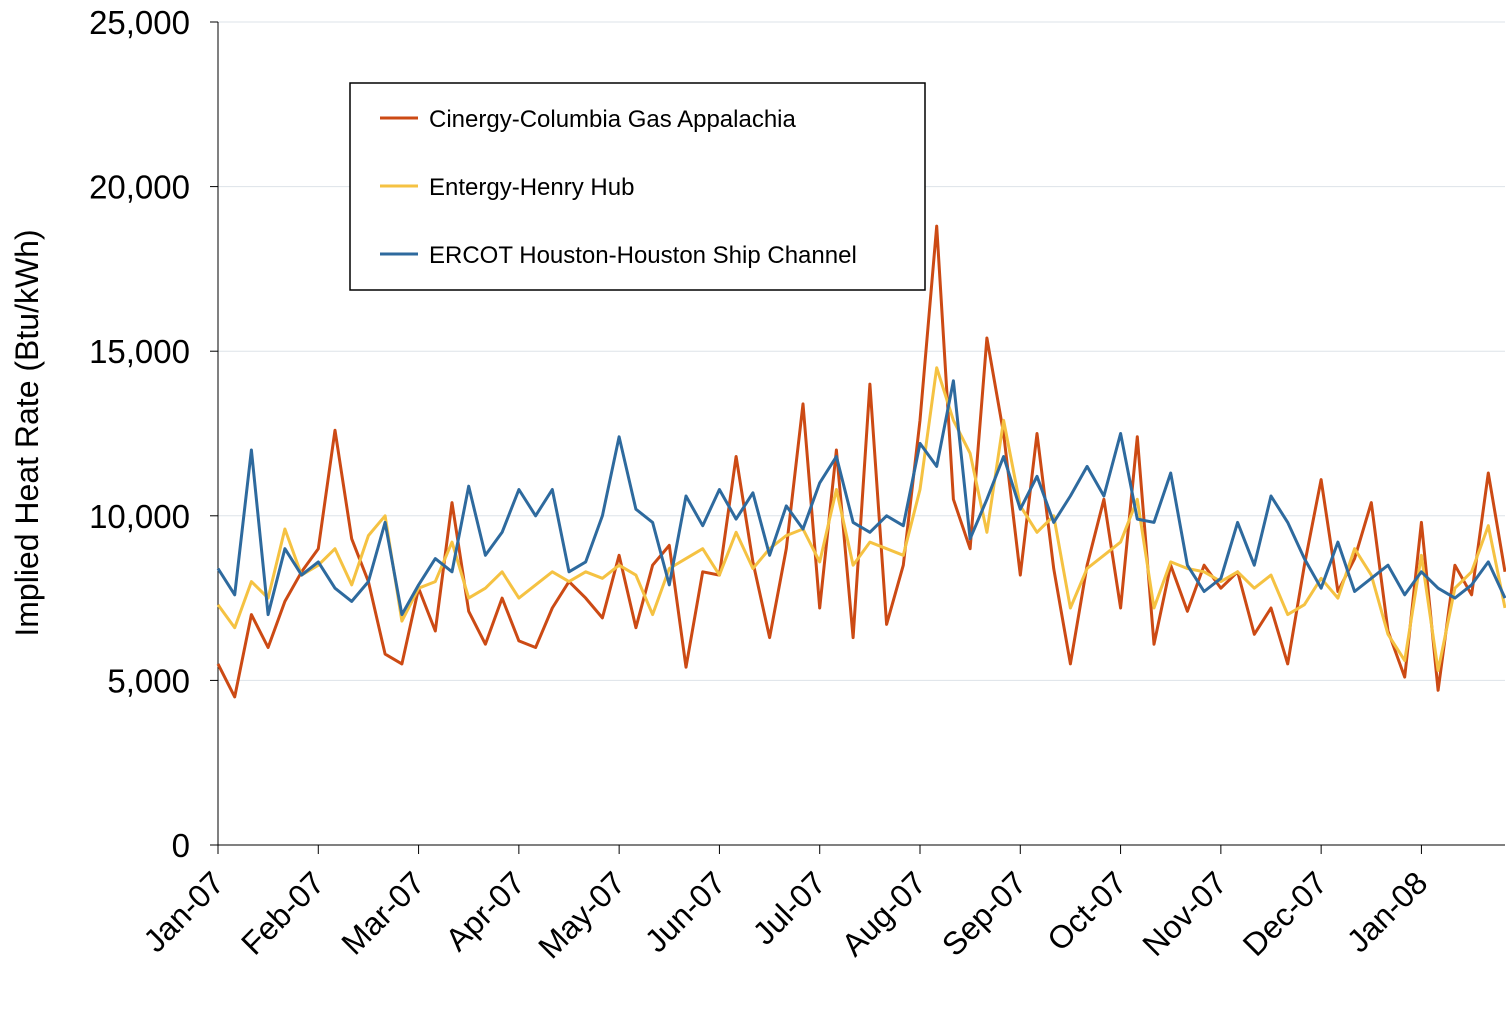  What do you see at coordinates (1184, 913) in the screenshot?
I see `x-tick-label: Nov-07` at bounding box center [1184, 913].